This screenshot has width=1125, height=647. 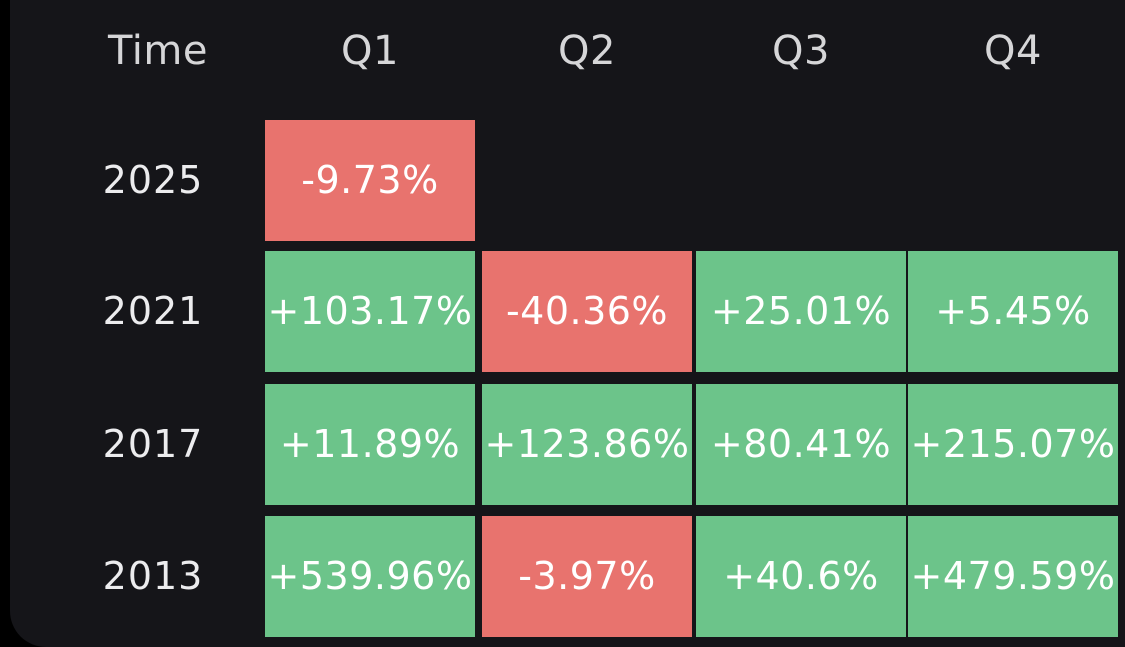 I want to click on return-cell-2021-q2: -40.36%, so click(x=587, y=311).